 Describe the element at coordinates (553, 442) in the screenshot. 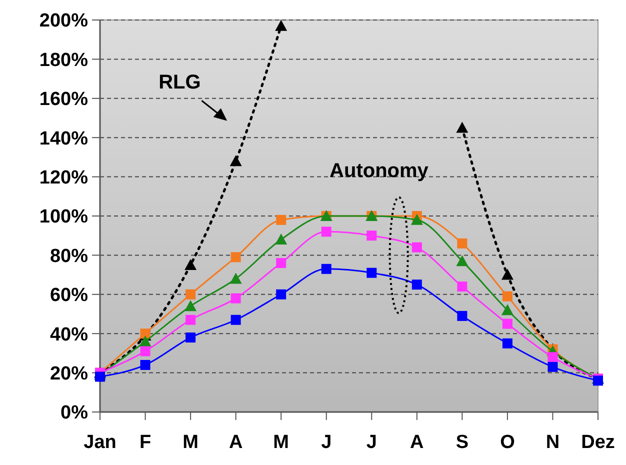

I see `x-tick-label: N` at that location.